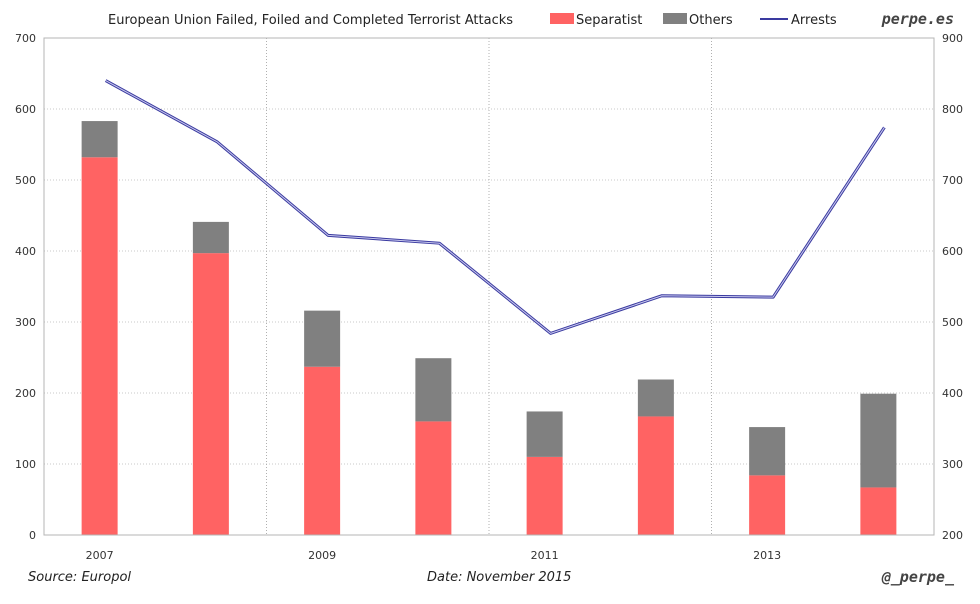 The image size is (980, 604). I want to click on y-right-tick-label: 500, so click(952, 322).